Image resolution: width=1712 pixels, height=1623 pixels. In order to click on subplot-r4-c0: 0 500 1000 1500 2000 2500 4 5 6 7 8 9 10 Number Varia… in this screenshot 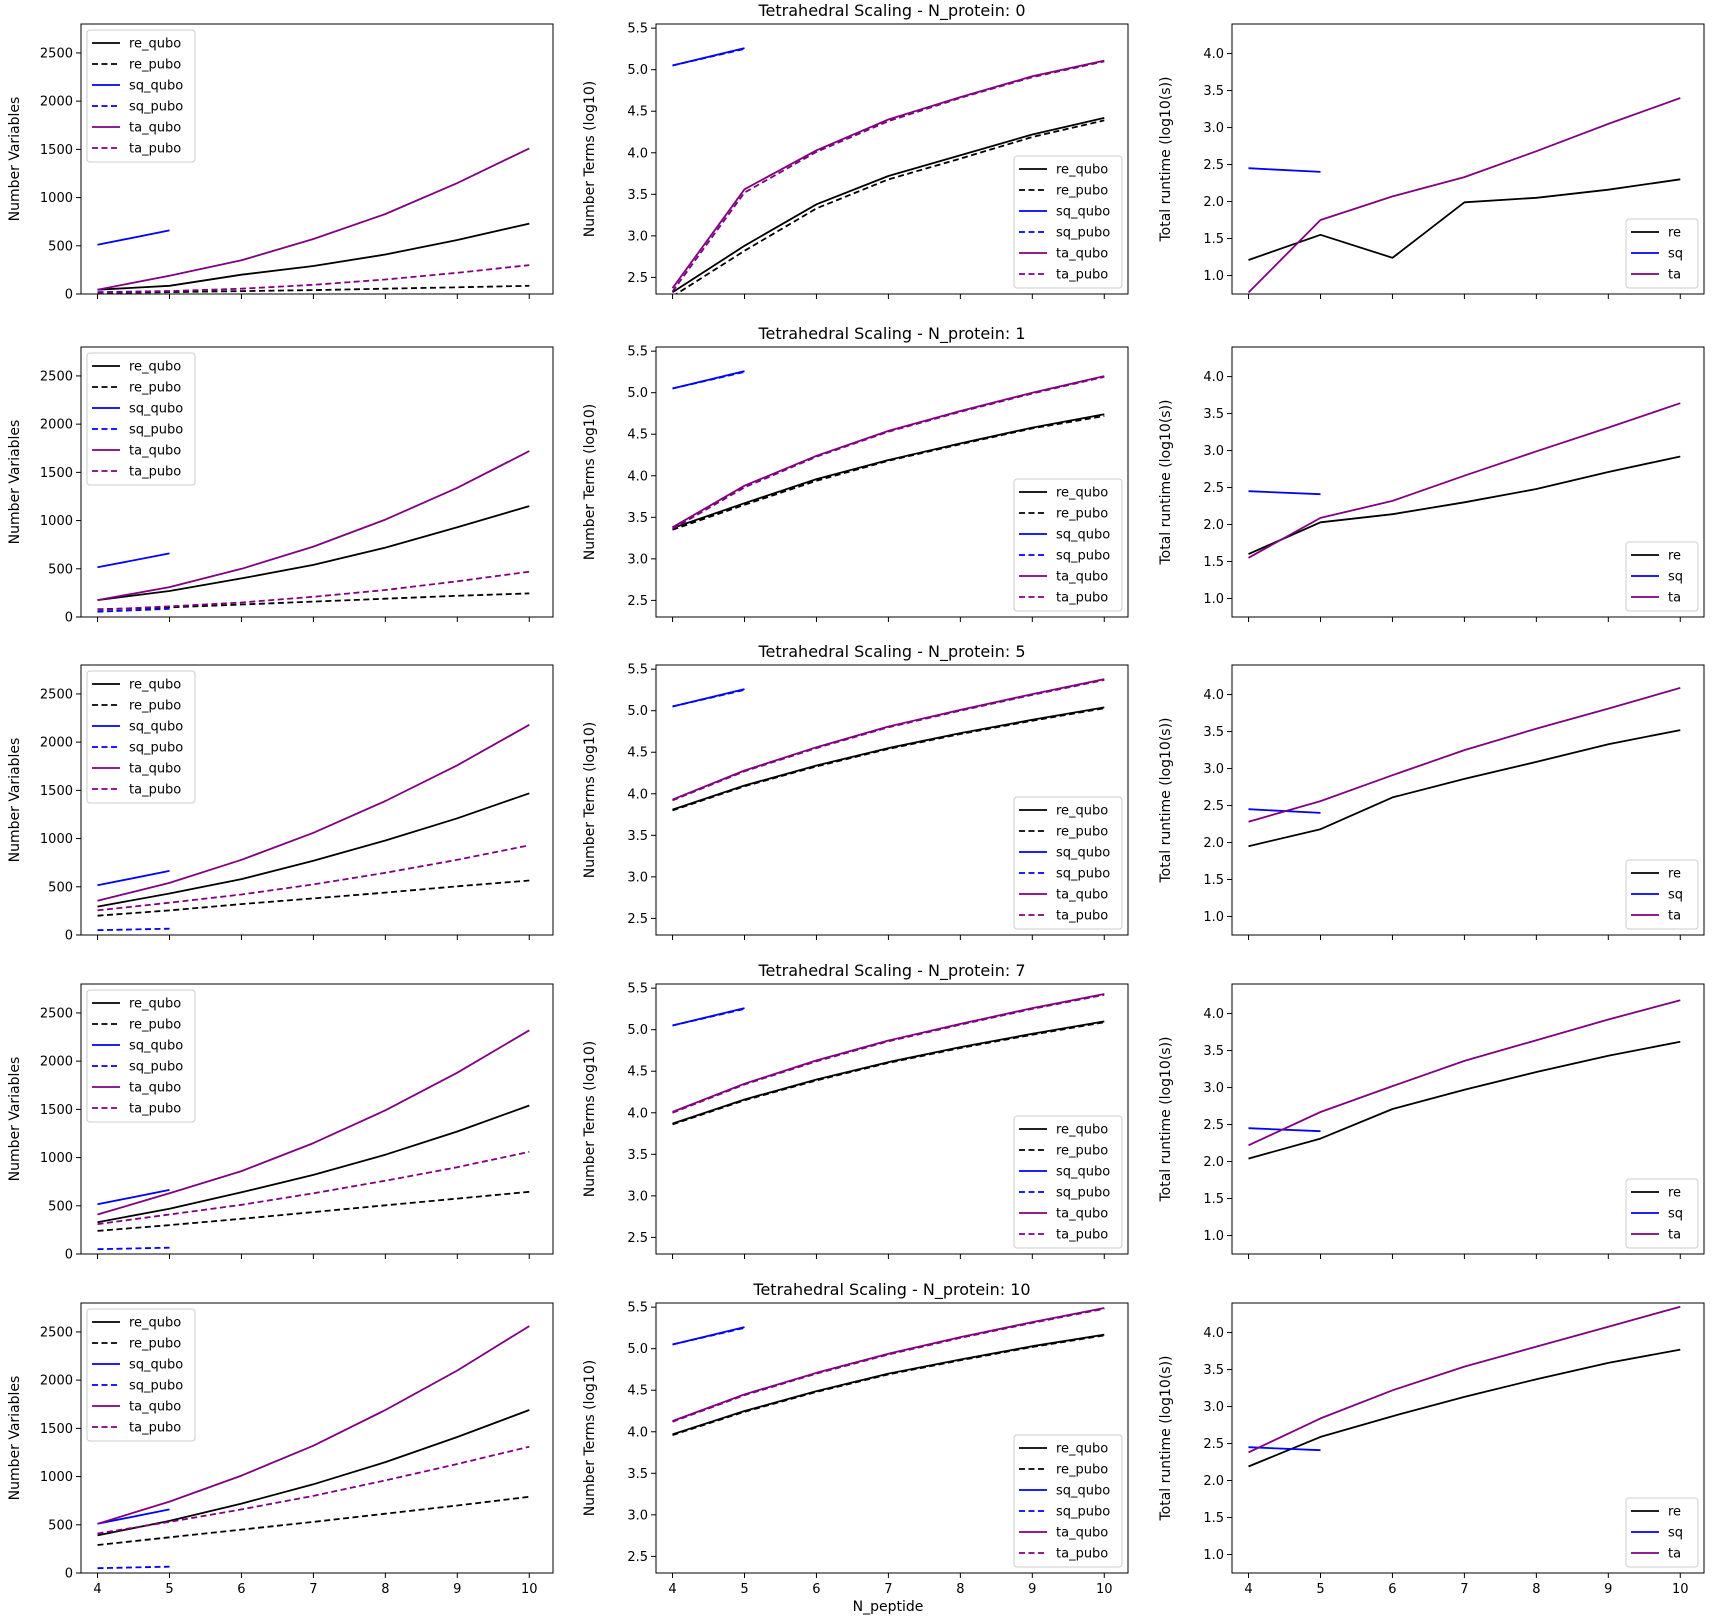, I will do `click(280, 1449)`.